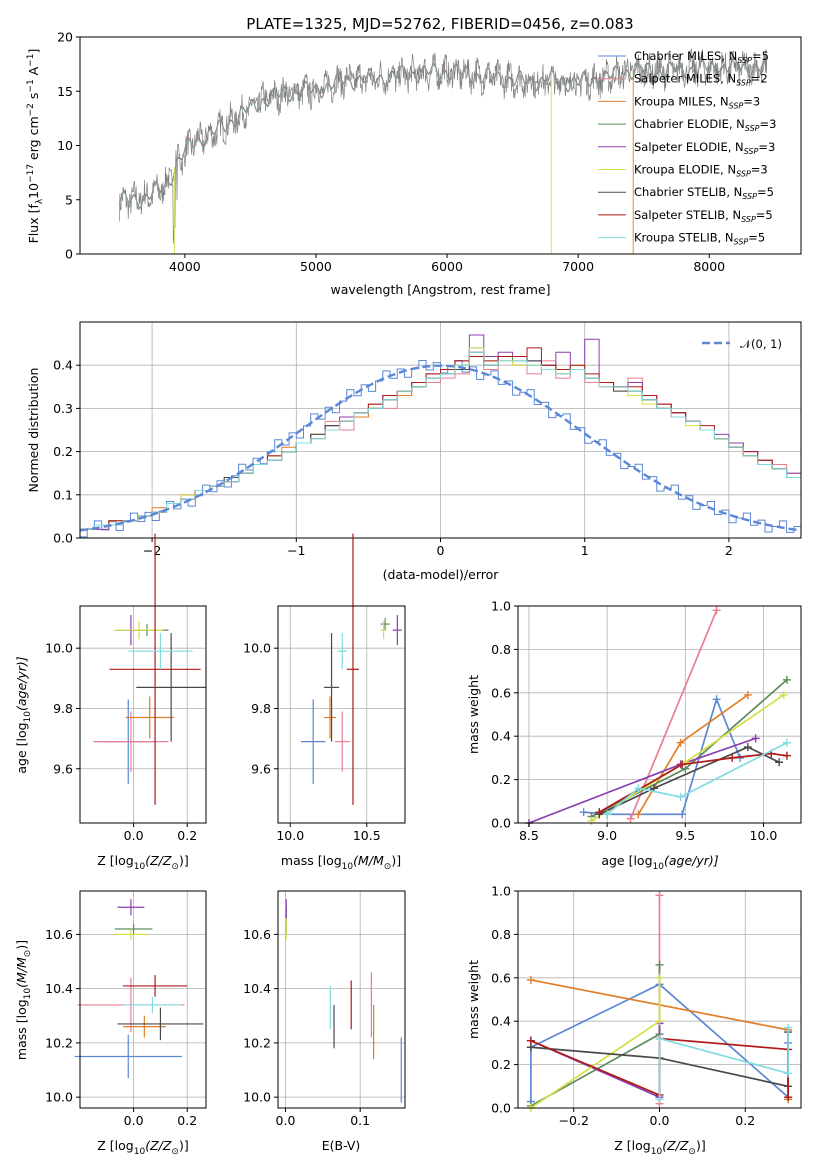 This screenshot has height=1170, width=819. Describe the element at coordinates (701, 57) in the screenshot. I see `legend-label-chabrier_miles: Chabrier MILES, NSSP=5` at that location.